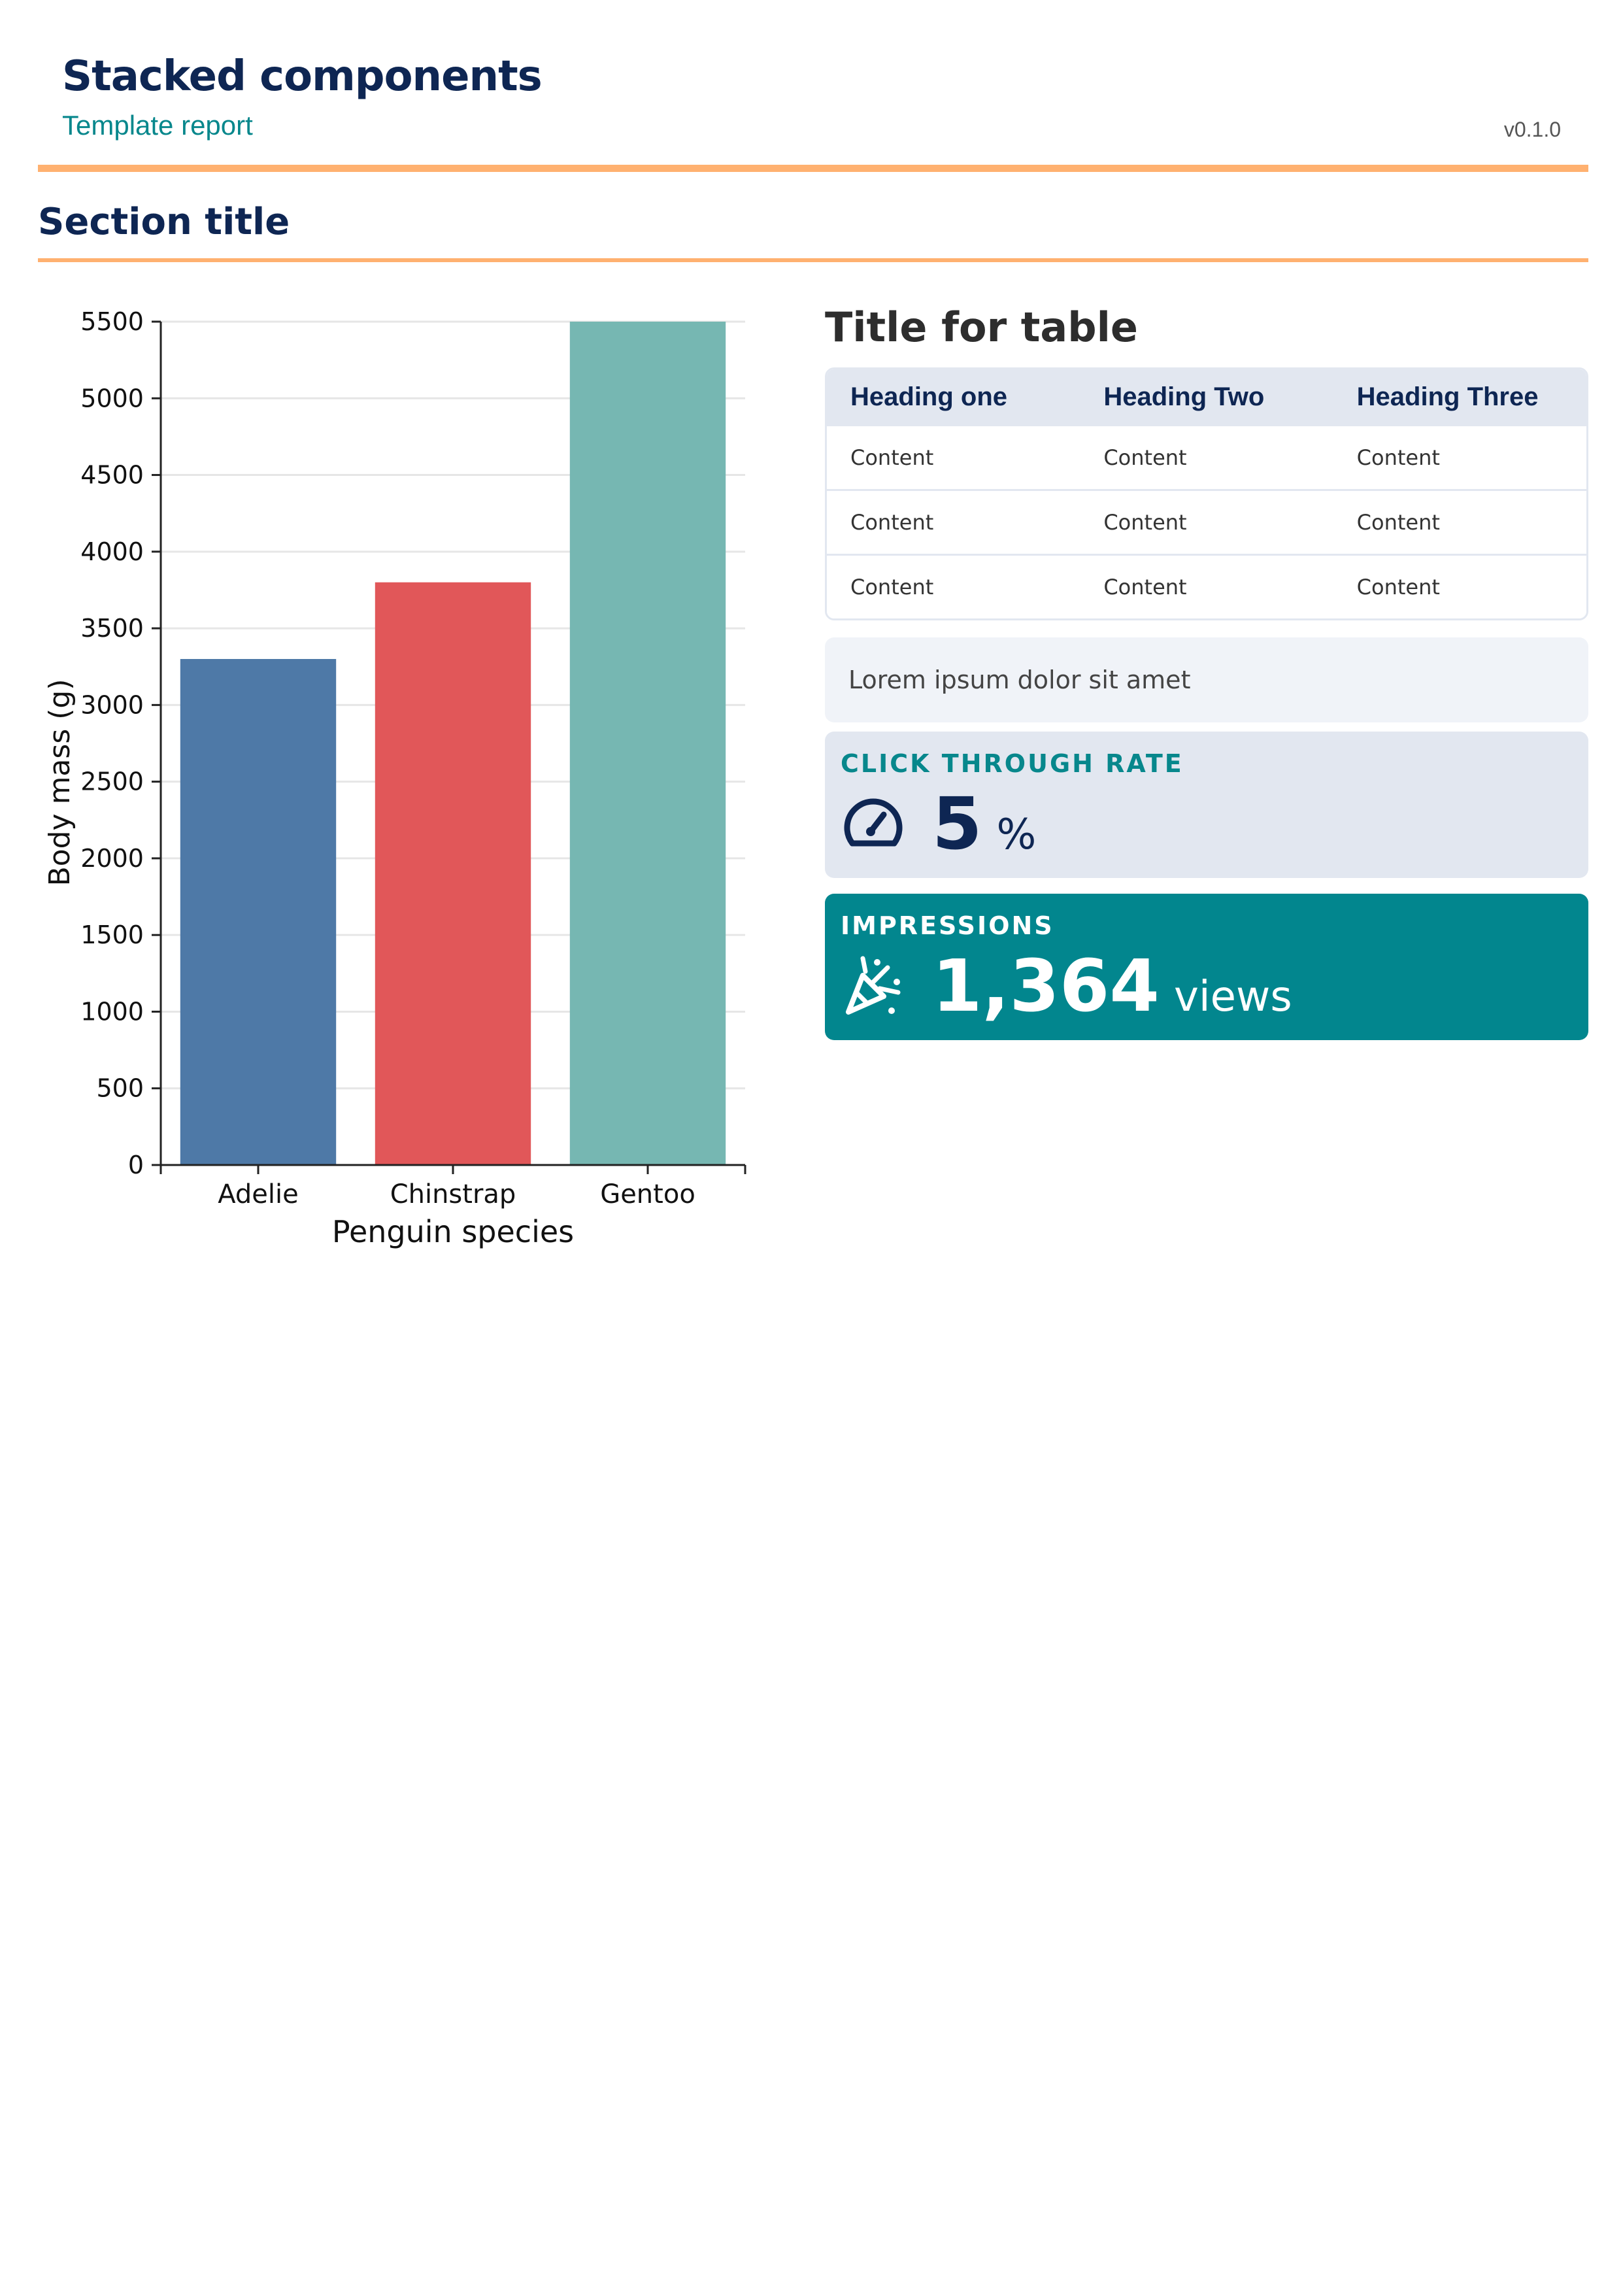 The image size is (1623, 2296). What do you see at coordinates (112, 476) in the screenshot?
I see `y-tick-label: 4500` at bounding box center [112, 476].